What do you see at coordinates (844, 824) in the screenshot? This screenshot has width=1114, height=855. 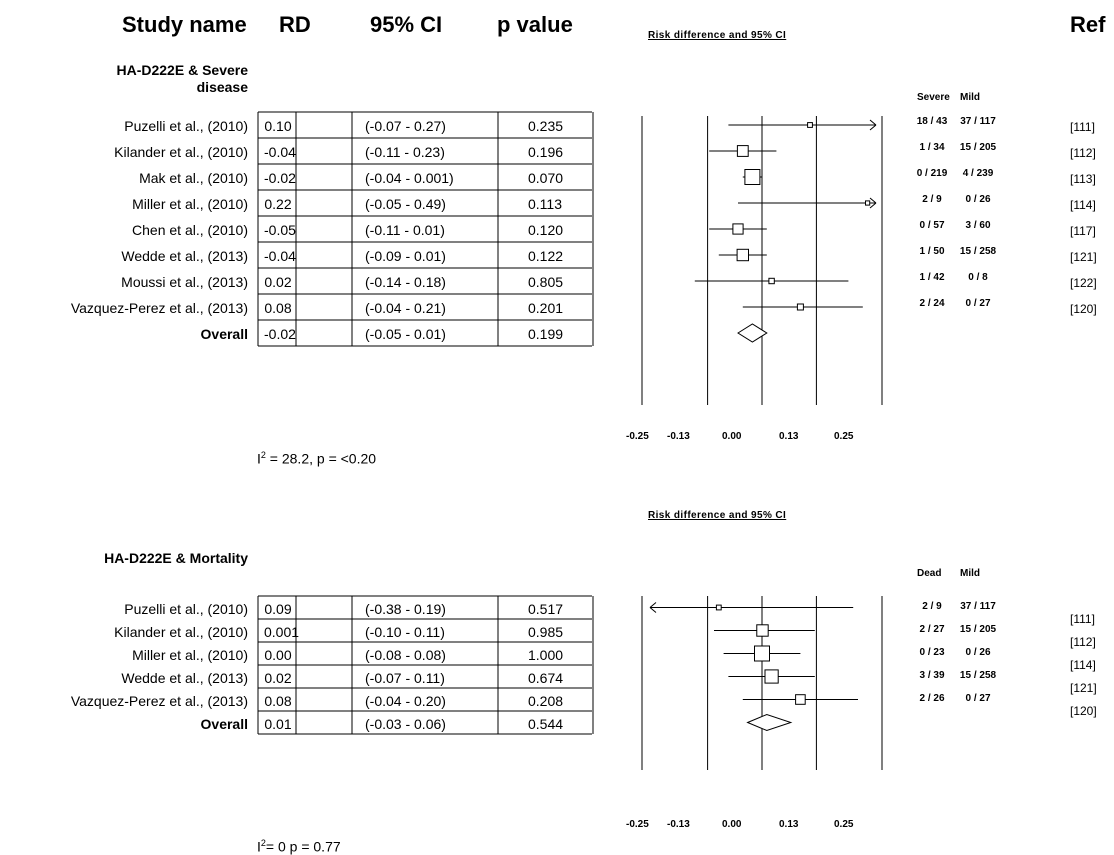 I see `tick-label-1-4: 0.25` at bounding box center [844, 824].